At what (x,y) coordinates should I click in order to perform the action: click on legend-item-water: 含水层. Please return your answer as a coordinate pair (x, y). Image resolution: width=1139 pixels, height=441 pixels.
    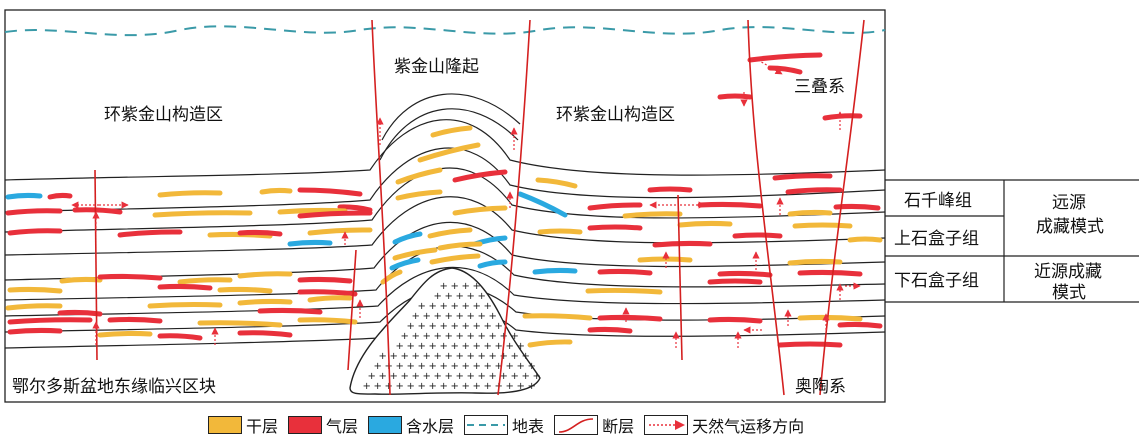
    Looking at the image, I should click on (413, 425).